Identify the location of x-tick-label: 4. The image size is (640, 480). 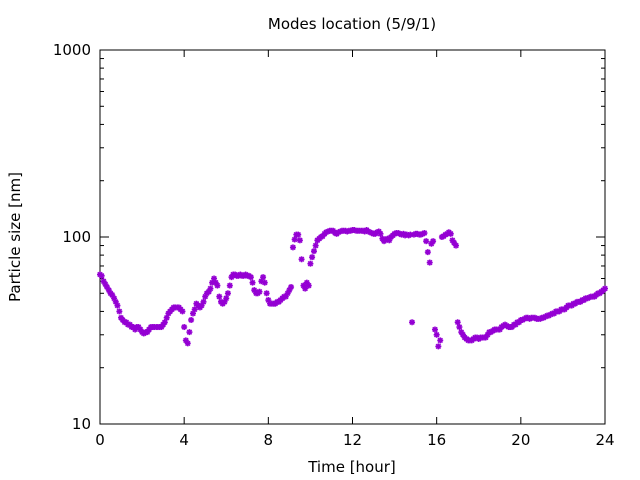
(184, 440).